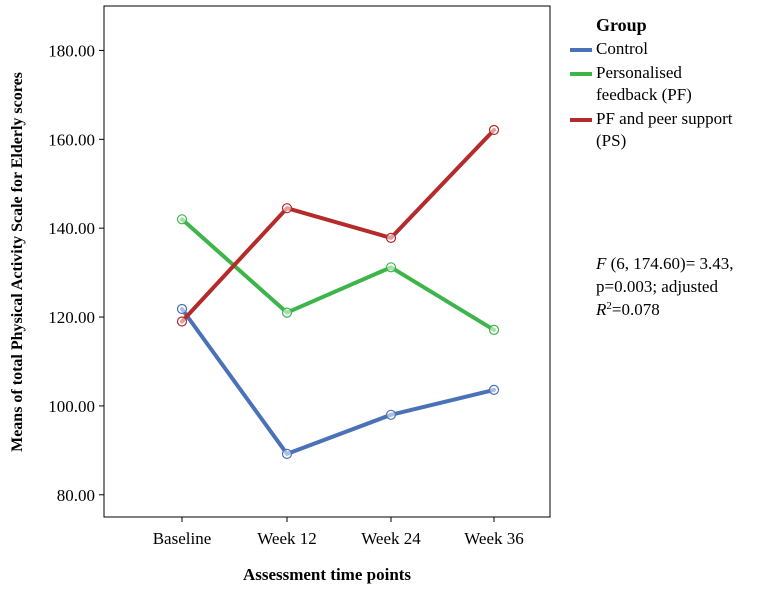  Describe the element at coordinates (664, 118) in the screenshot. I see `legend-label-ps-line1: PF and peer support` at that location.